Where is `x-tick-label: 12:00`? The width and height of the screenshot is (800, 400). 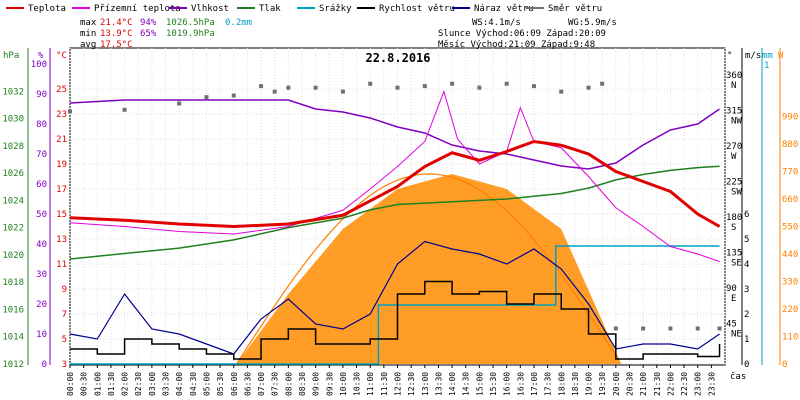 x-tick-label: 12:00 is located at coordinates (398, 384).